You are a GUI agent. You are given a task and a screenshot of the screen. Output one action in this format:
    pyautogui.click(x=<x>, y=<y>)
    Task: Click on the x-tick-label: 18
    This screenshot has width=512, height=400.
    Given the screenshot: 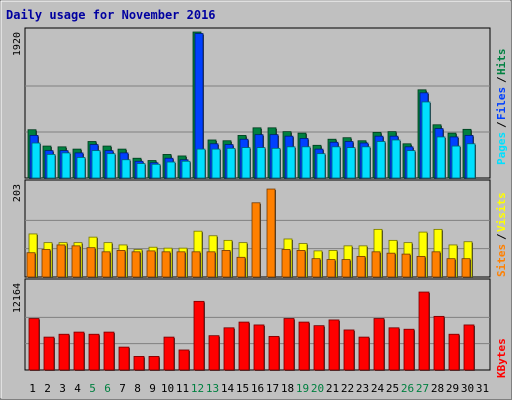 What is the action you would take?
    pyautogui.click(x=287, y=388)
    